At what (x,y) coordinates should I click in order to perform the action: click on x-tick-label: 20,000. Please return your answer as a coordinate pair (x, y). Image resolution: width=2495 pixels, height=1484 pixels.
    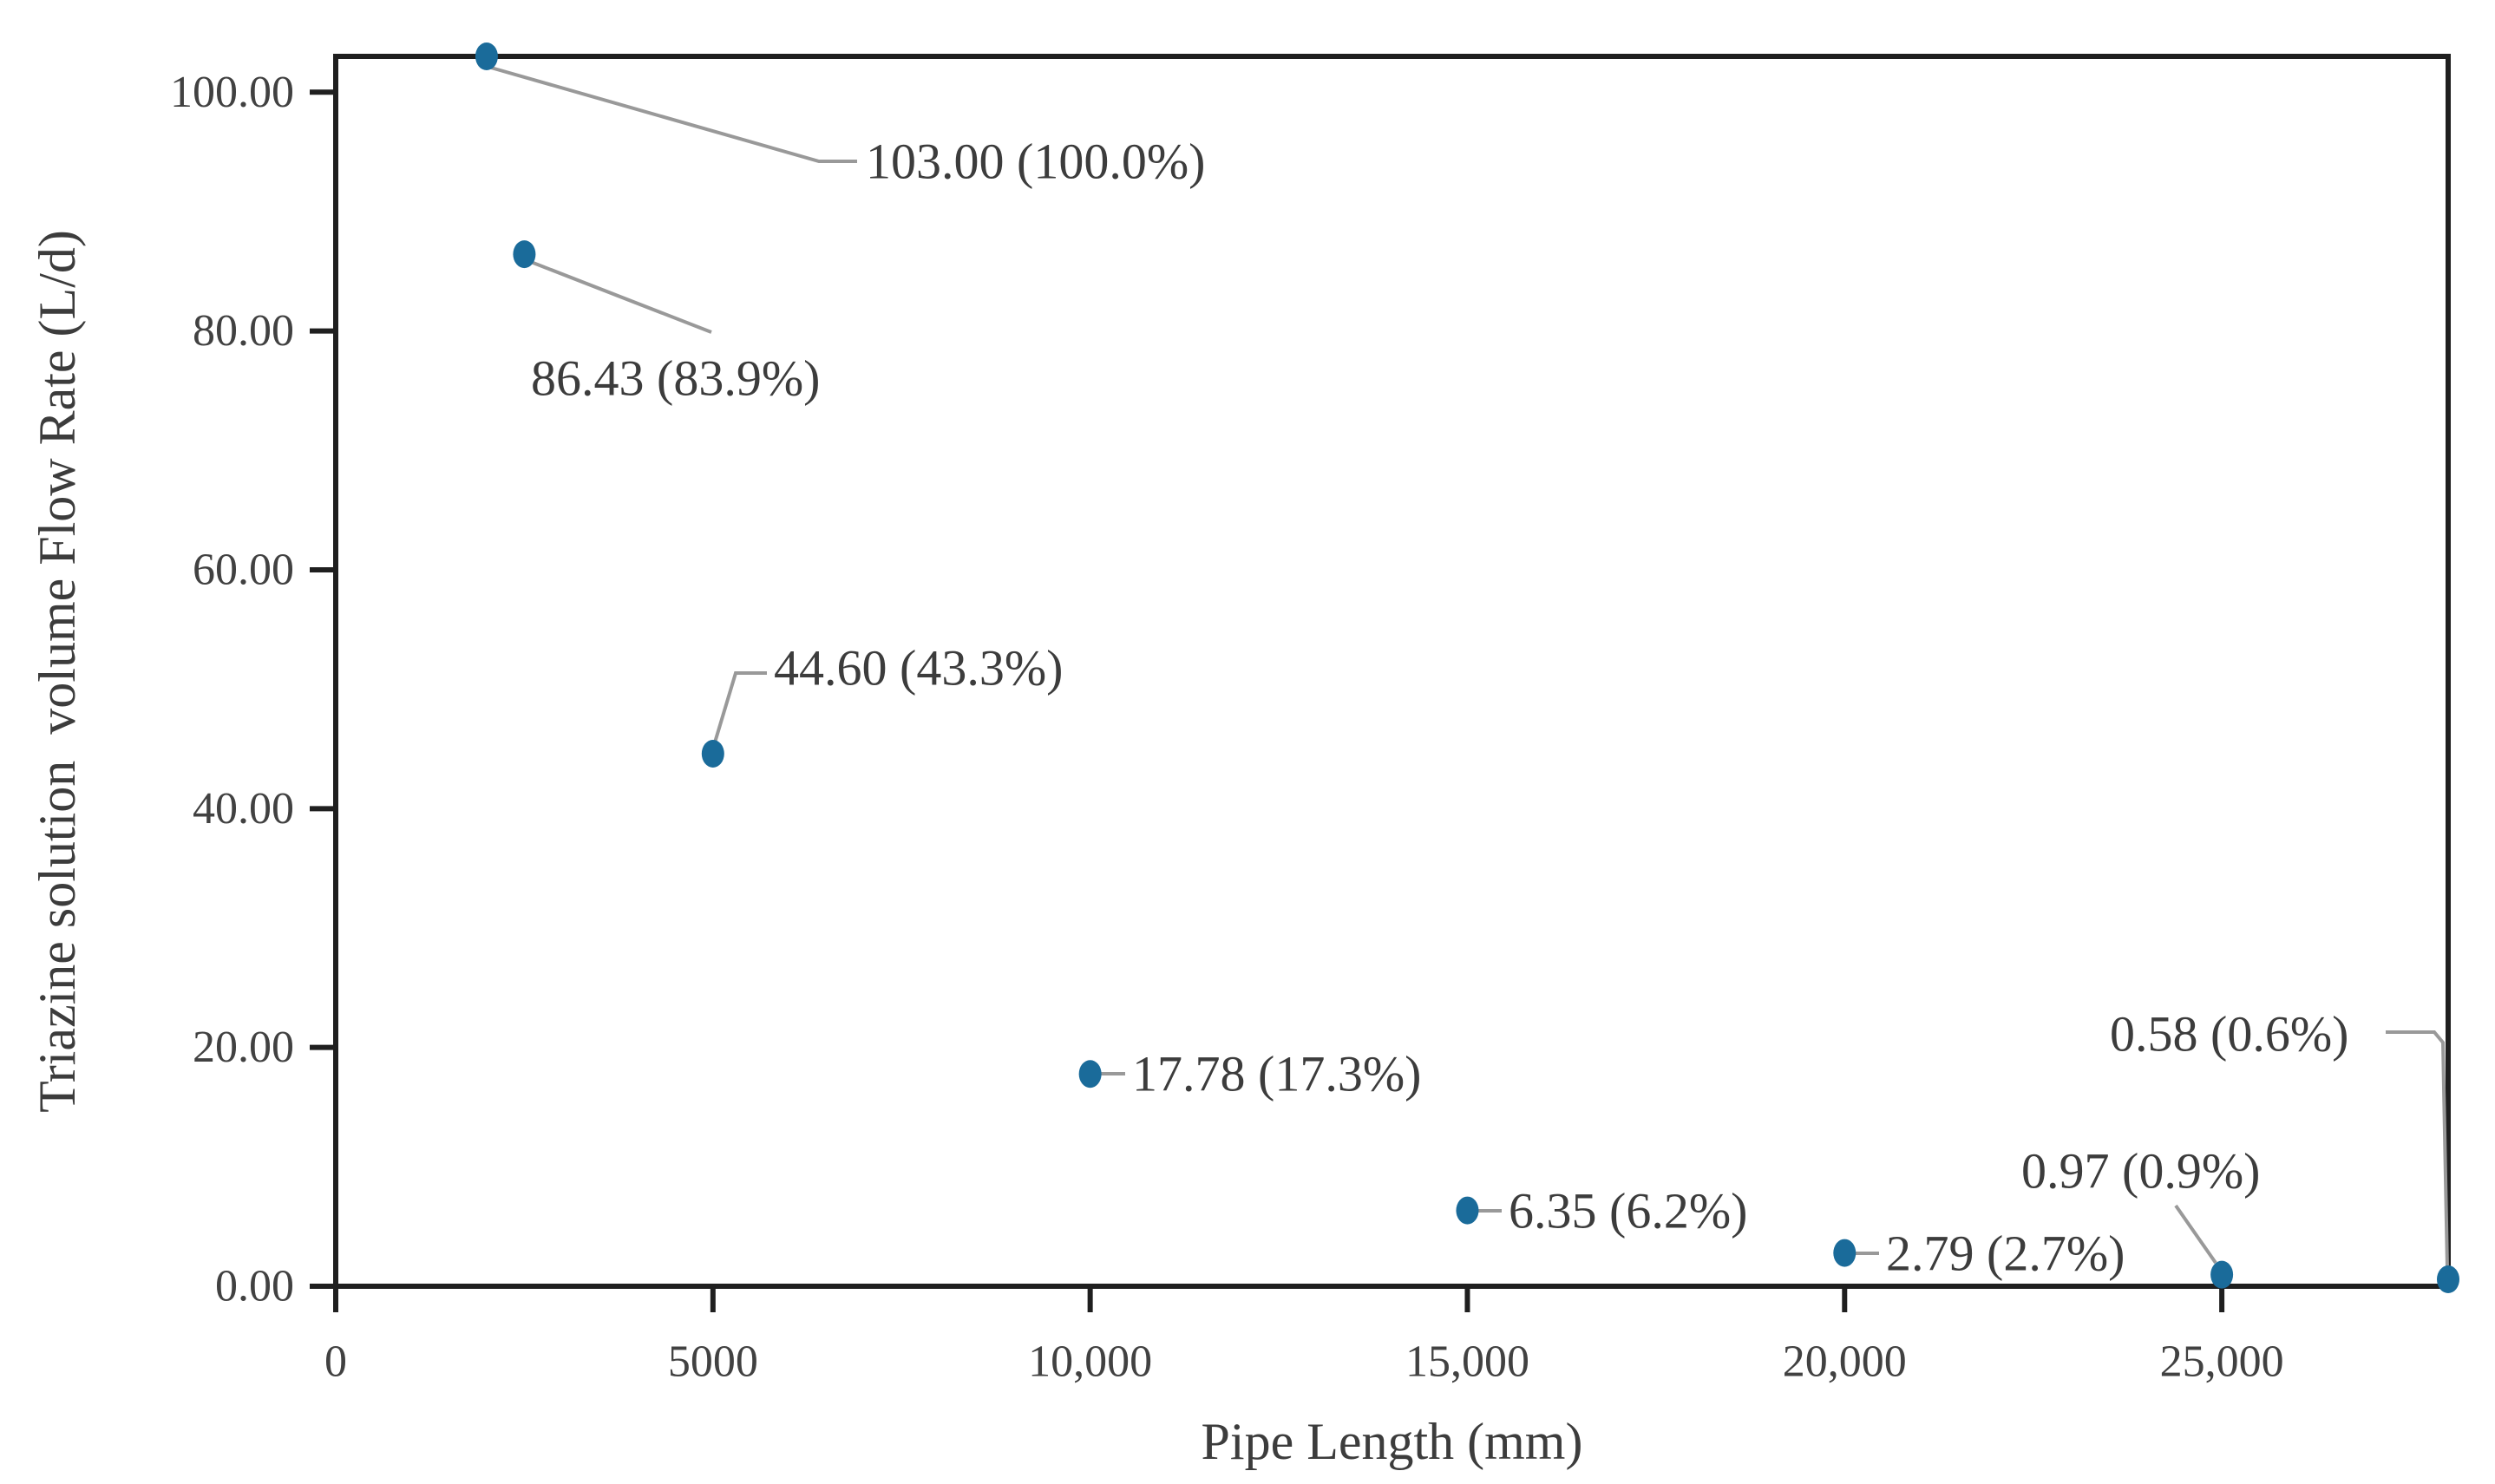
    Looking at the image, I should click on (1845, 1362).